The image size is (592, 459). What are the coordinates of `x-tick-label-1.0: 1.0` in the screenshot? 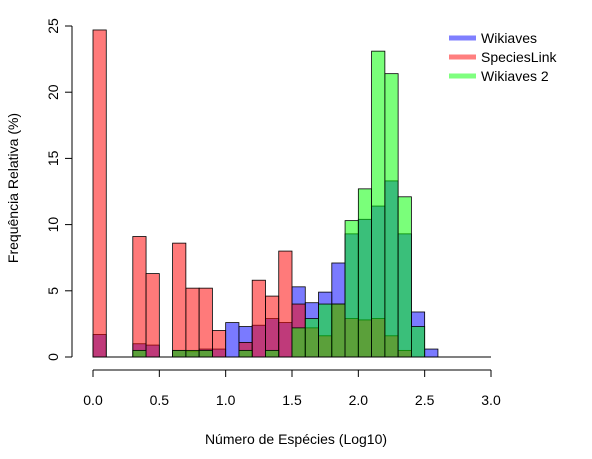 It's located at (226, 400).